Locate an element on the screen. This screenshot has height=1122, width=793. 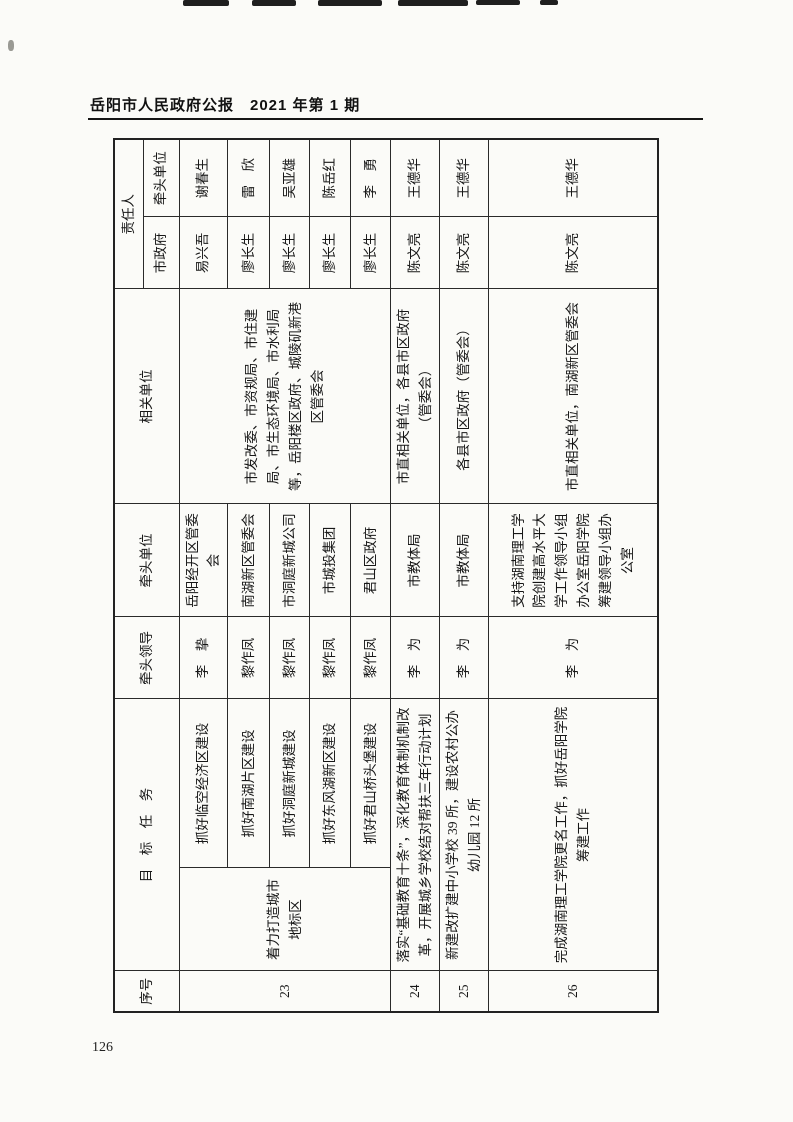
cell-leader: 李 挚 is located at coordinates (203, 658).